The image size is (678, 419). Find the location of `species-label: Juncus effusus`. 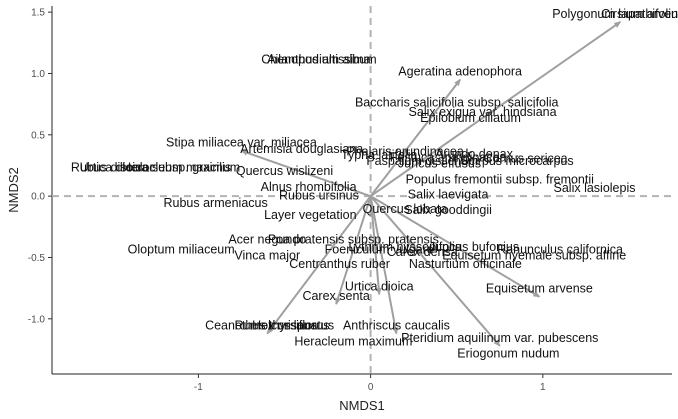

species-label: Juncus effusus is located at coordinates (439, 164).